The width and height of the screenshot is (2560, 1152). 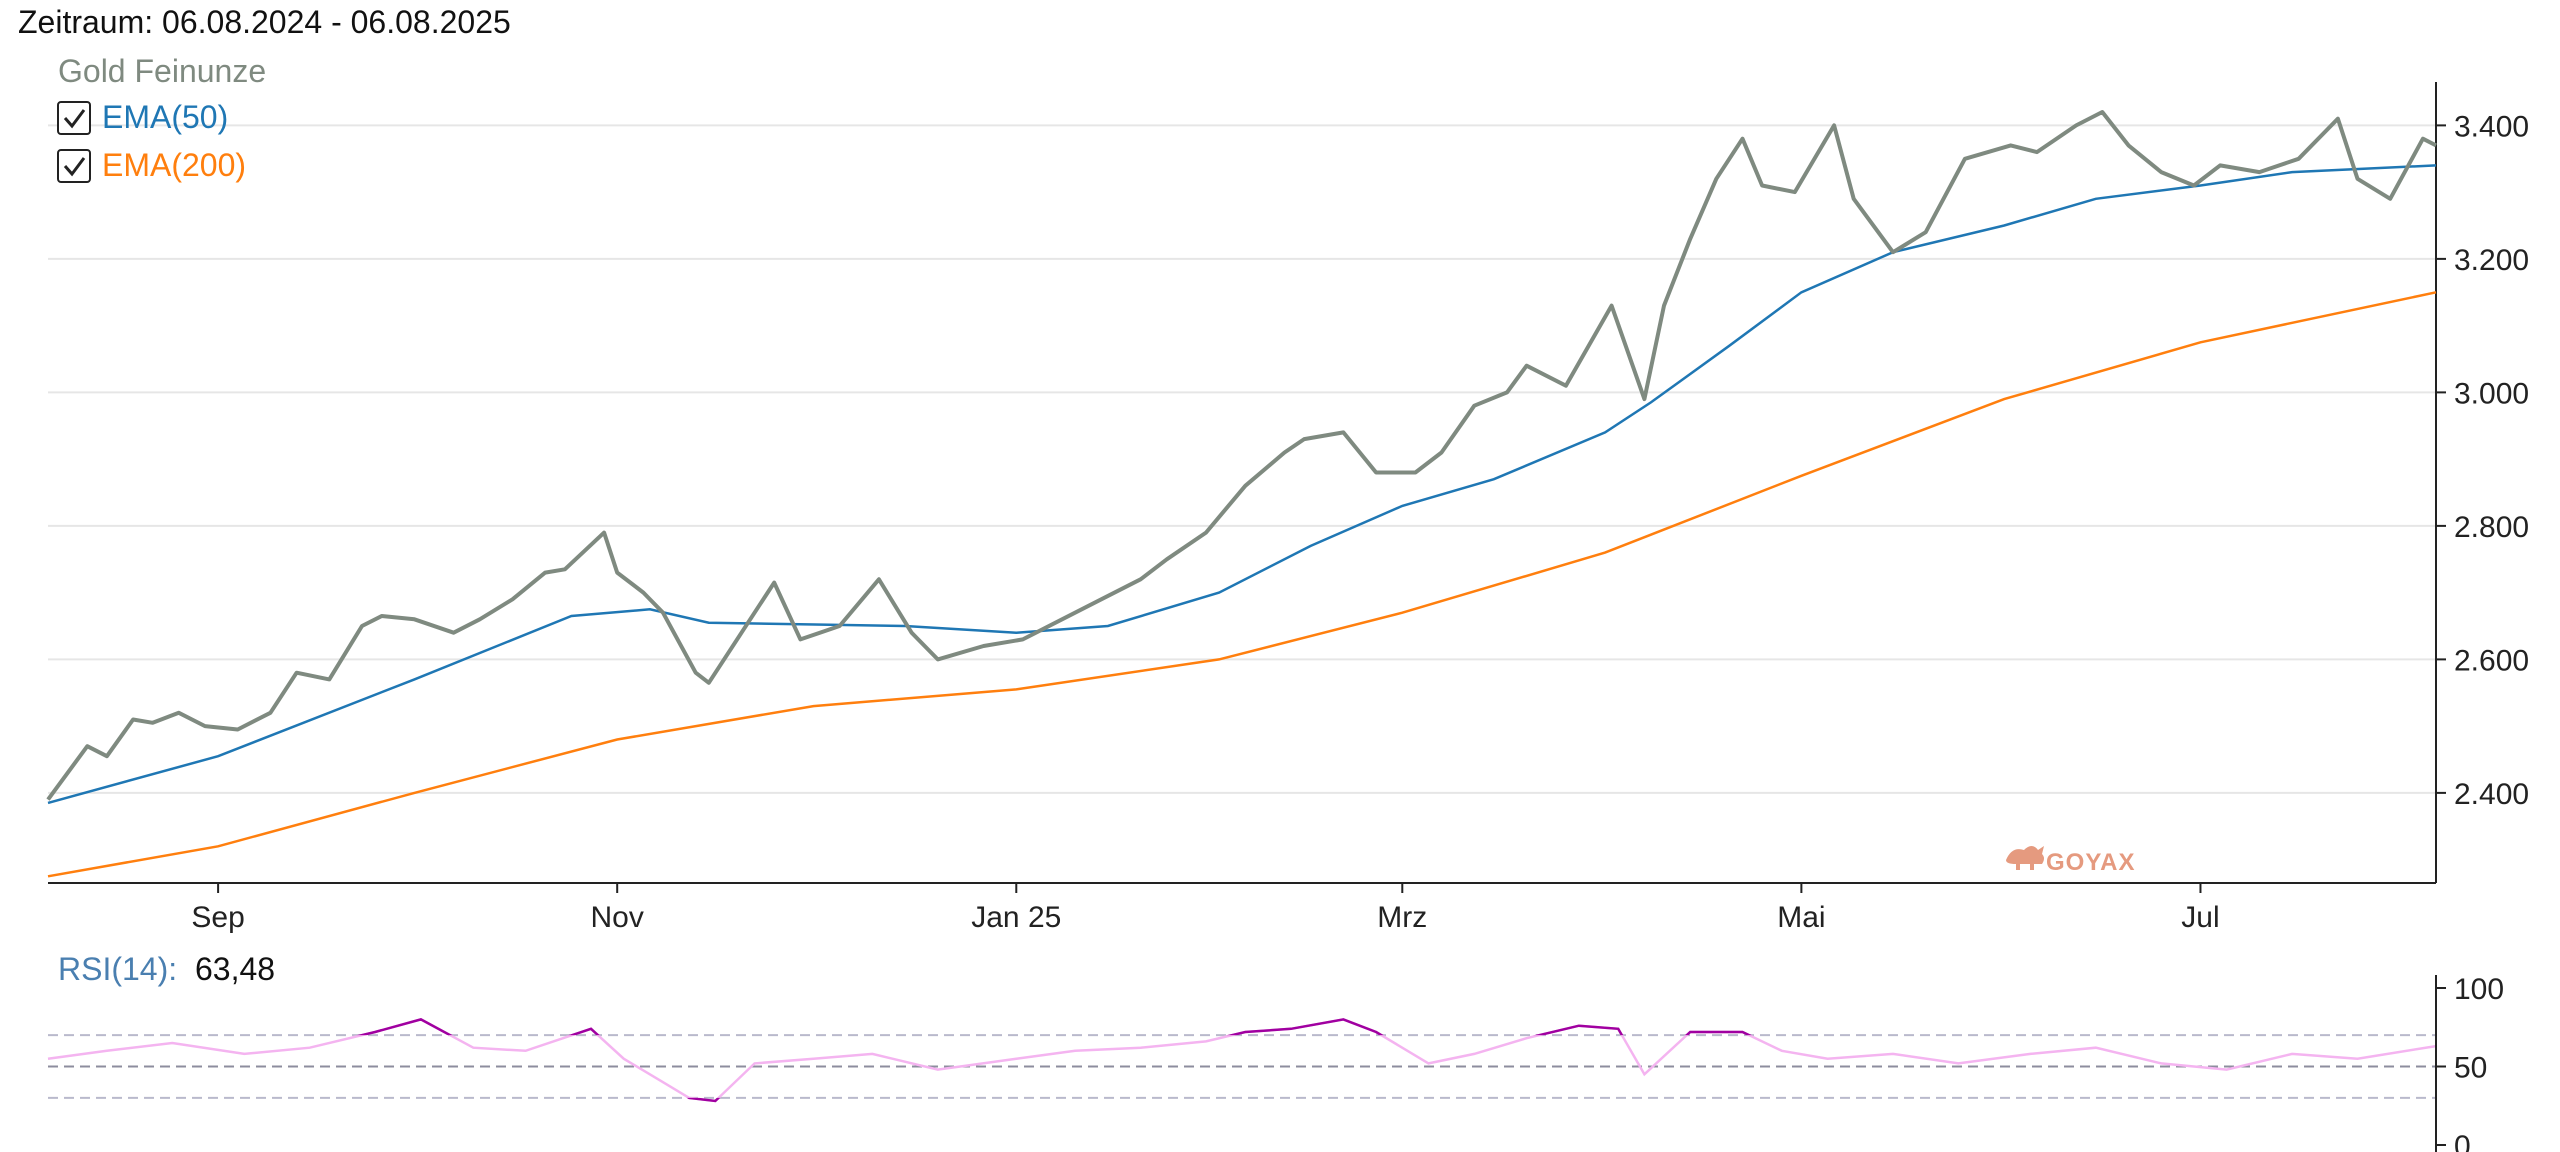 I want to click on time-tick-label: Mai, so click(x=1801, y=917).